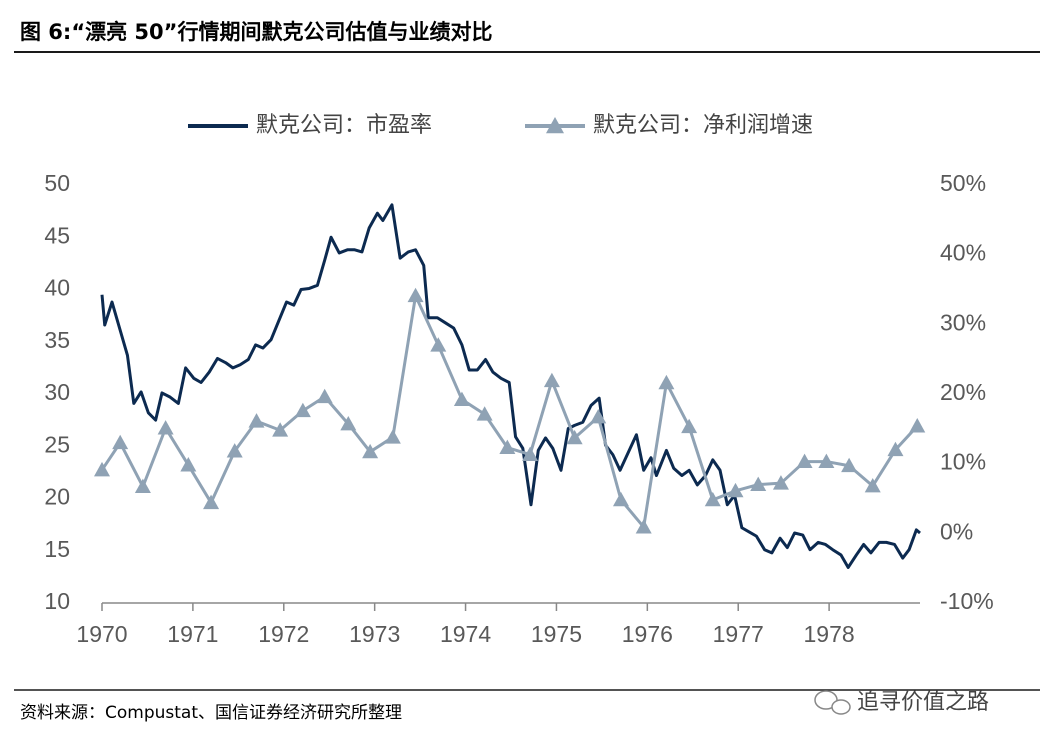 Image resolution: width=1047 pixels, height=750 pixels. Describe the element at coordinates (963, 322) in the screenshot. I see `y2-tick-label: 30%` at that location.